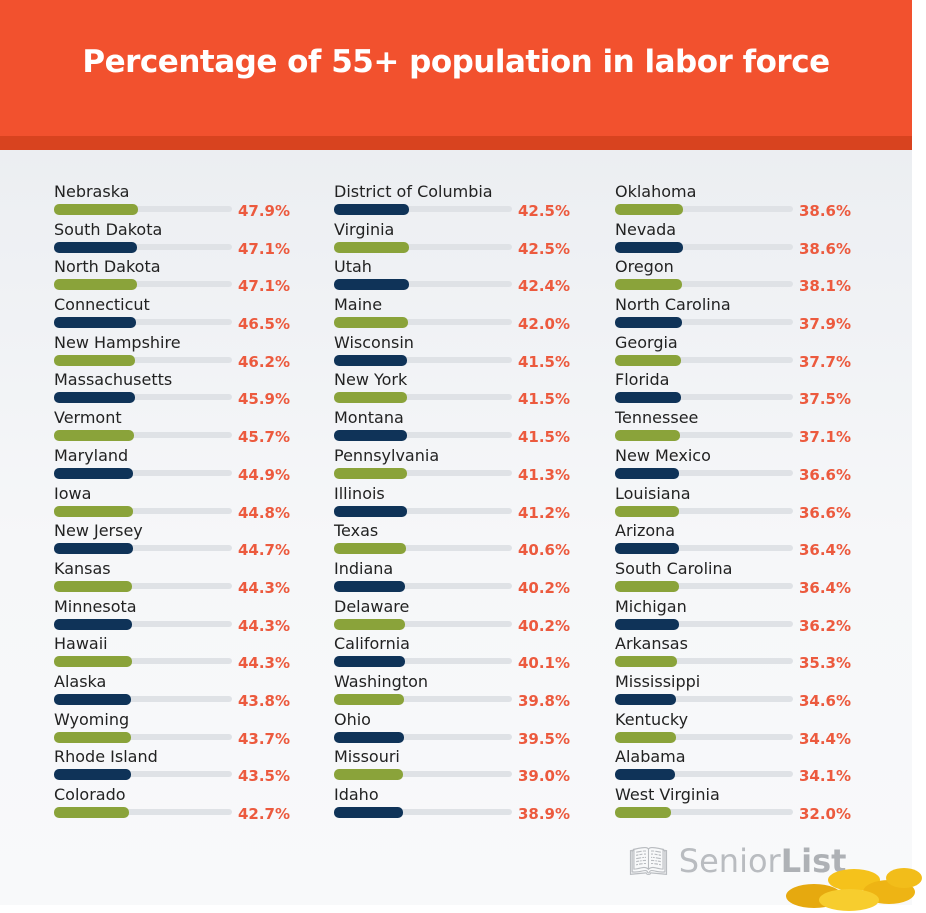 This screenshot has height=913, width=926. I want to click on bar-label: Illinois, so click(359, 493).